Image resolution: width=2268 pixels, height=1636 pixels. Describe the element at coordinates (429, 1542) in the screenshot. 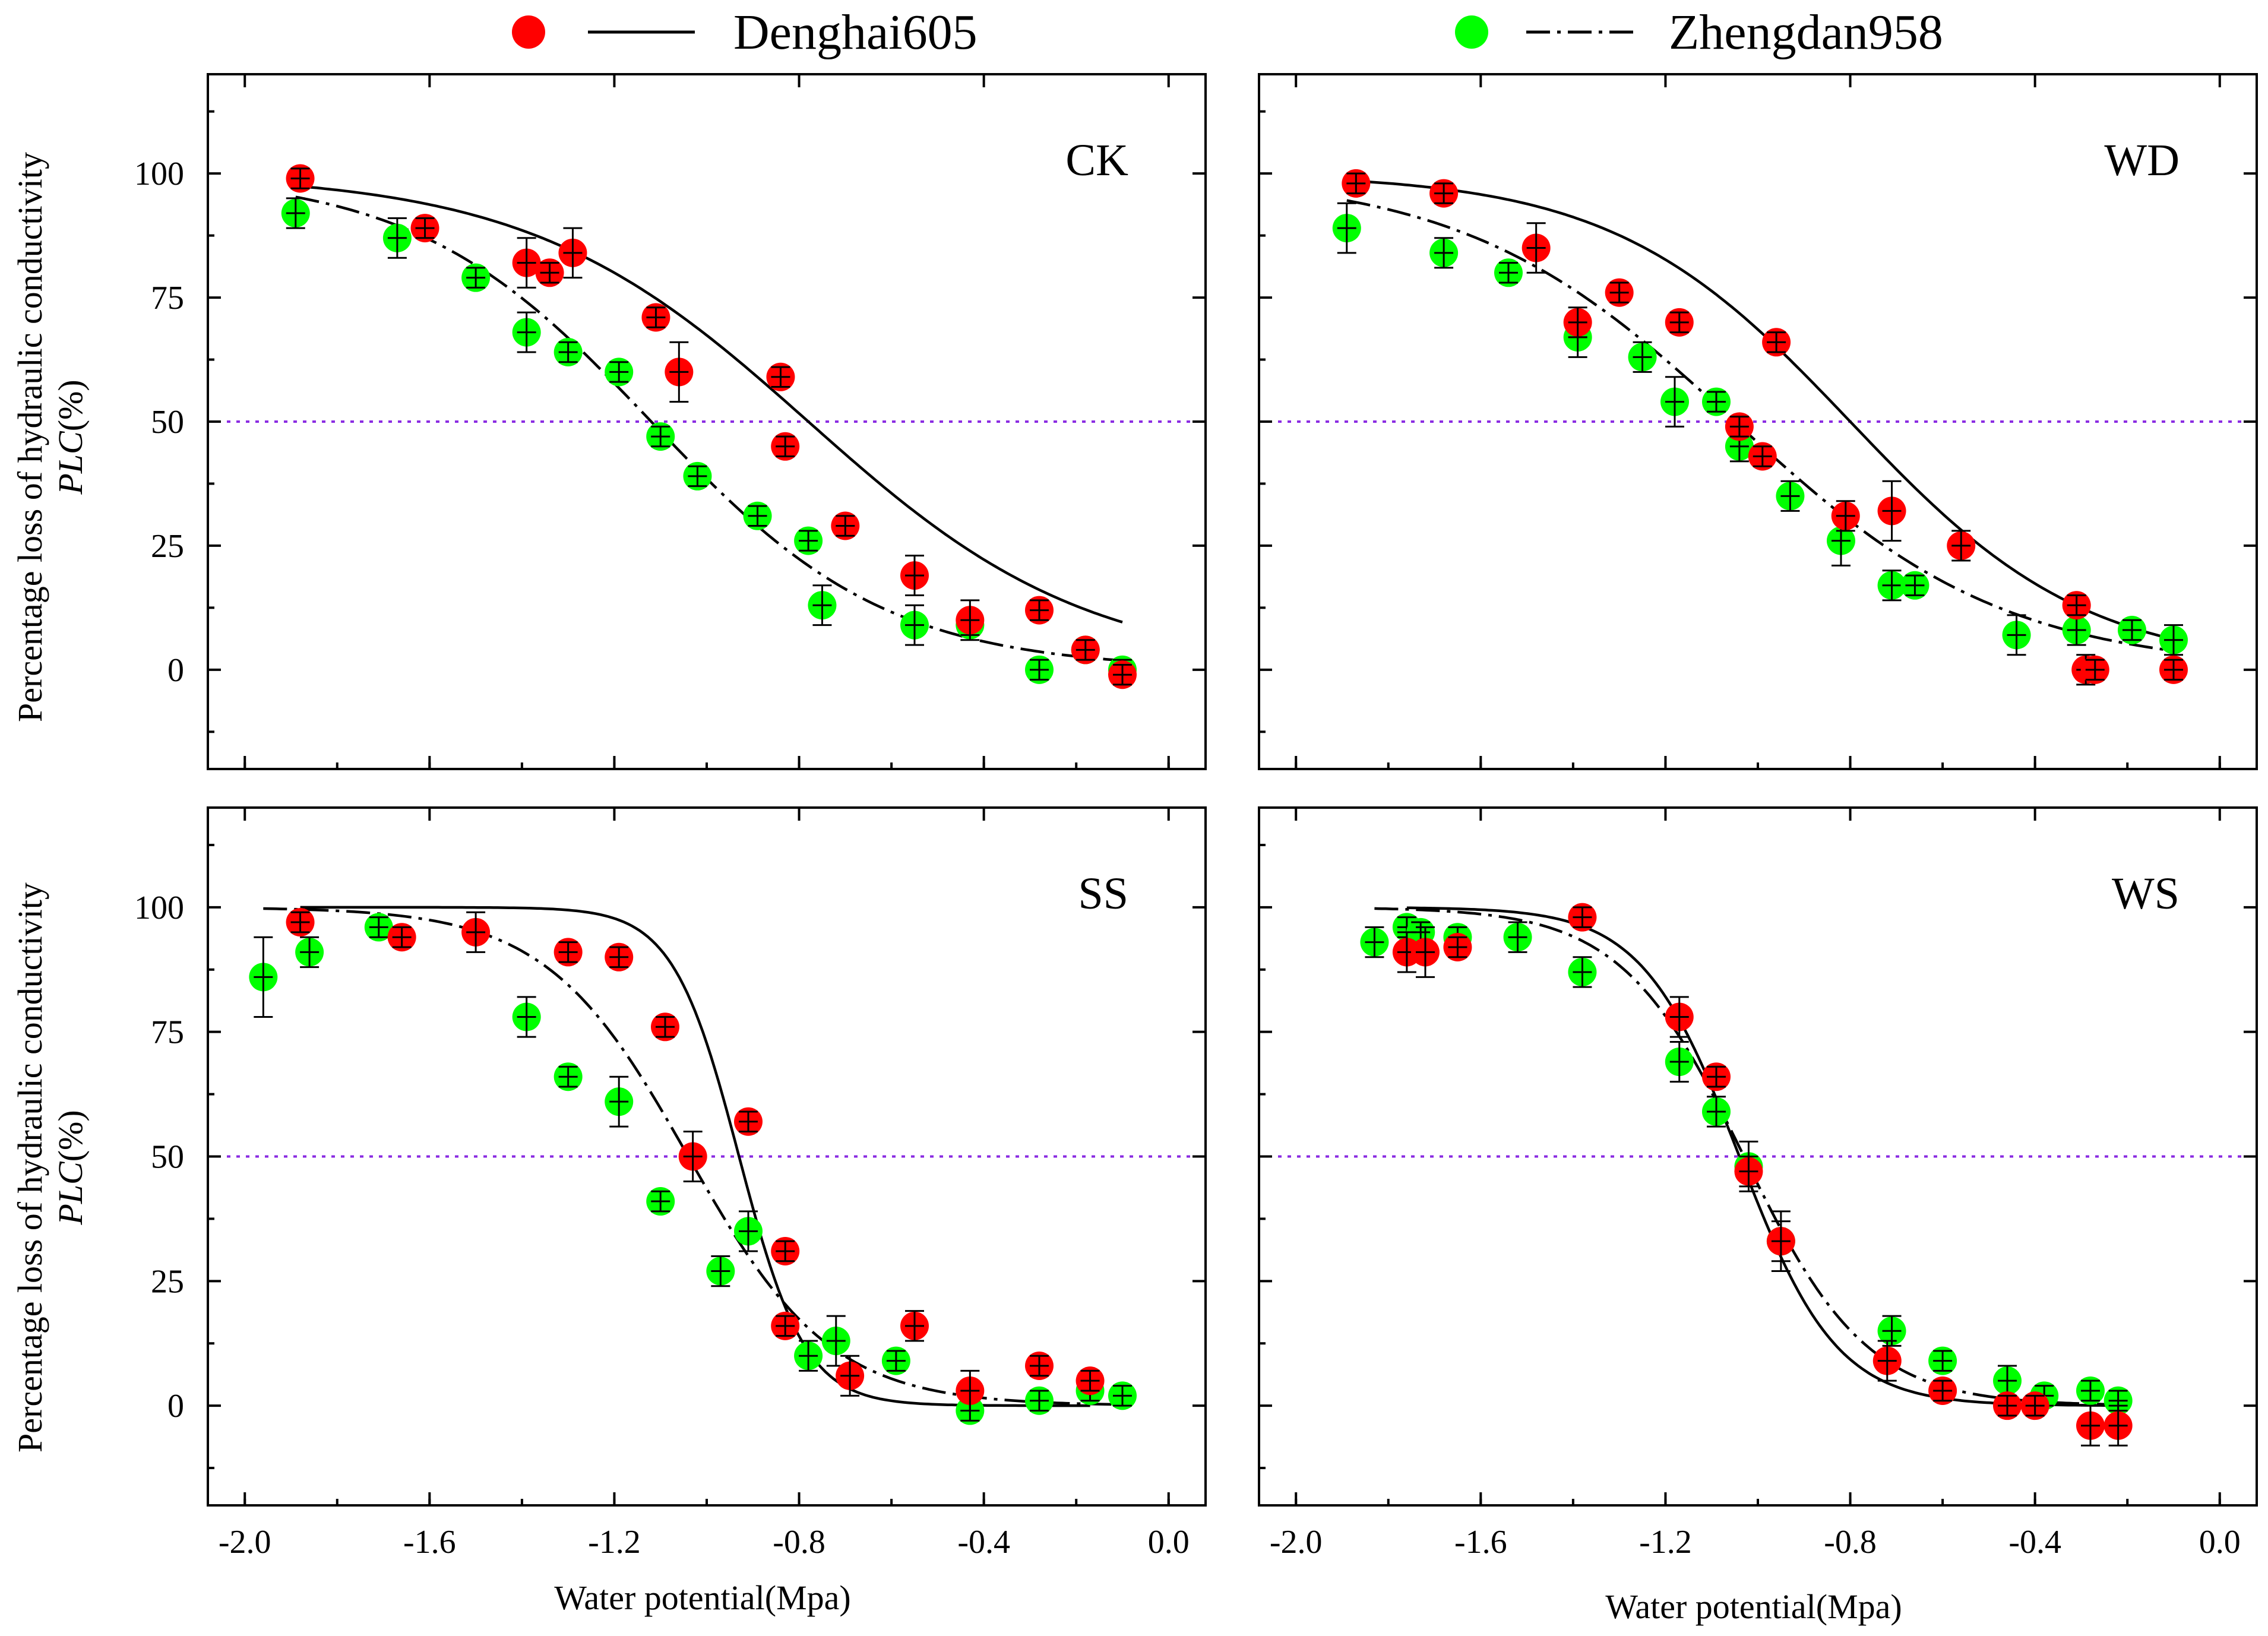

I see `x-tick-label-ss: -1.6` at that location.